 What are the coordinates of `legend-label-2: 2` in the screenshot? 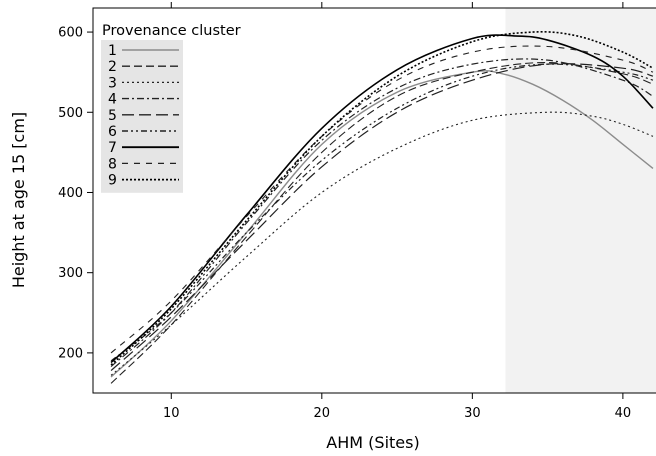 It's located at (112, 67).